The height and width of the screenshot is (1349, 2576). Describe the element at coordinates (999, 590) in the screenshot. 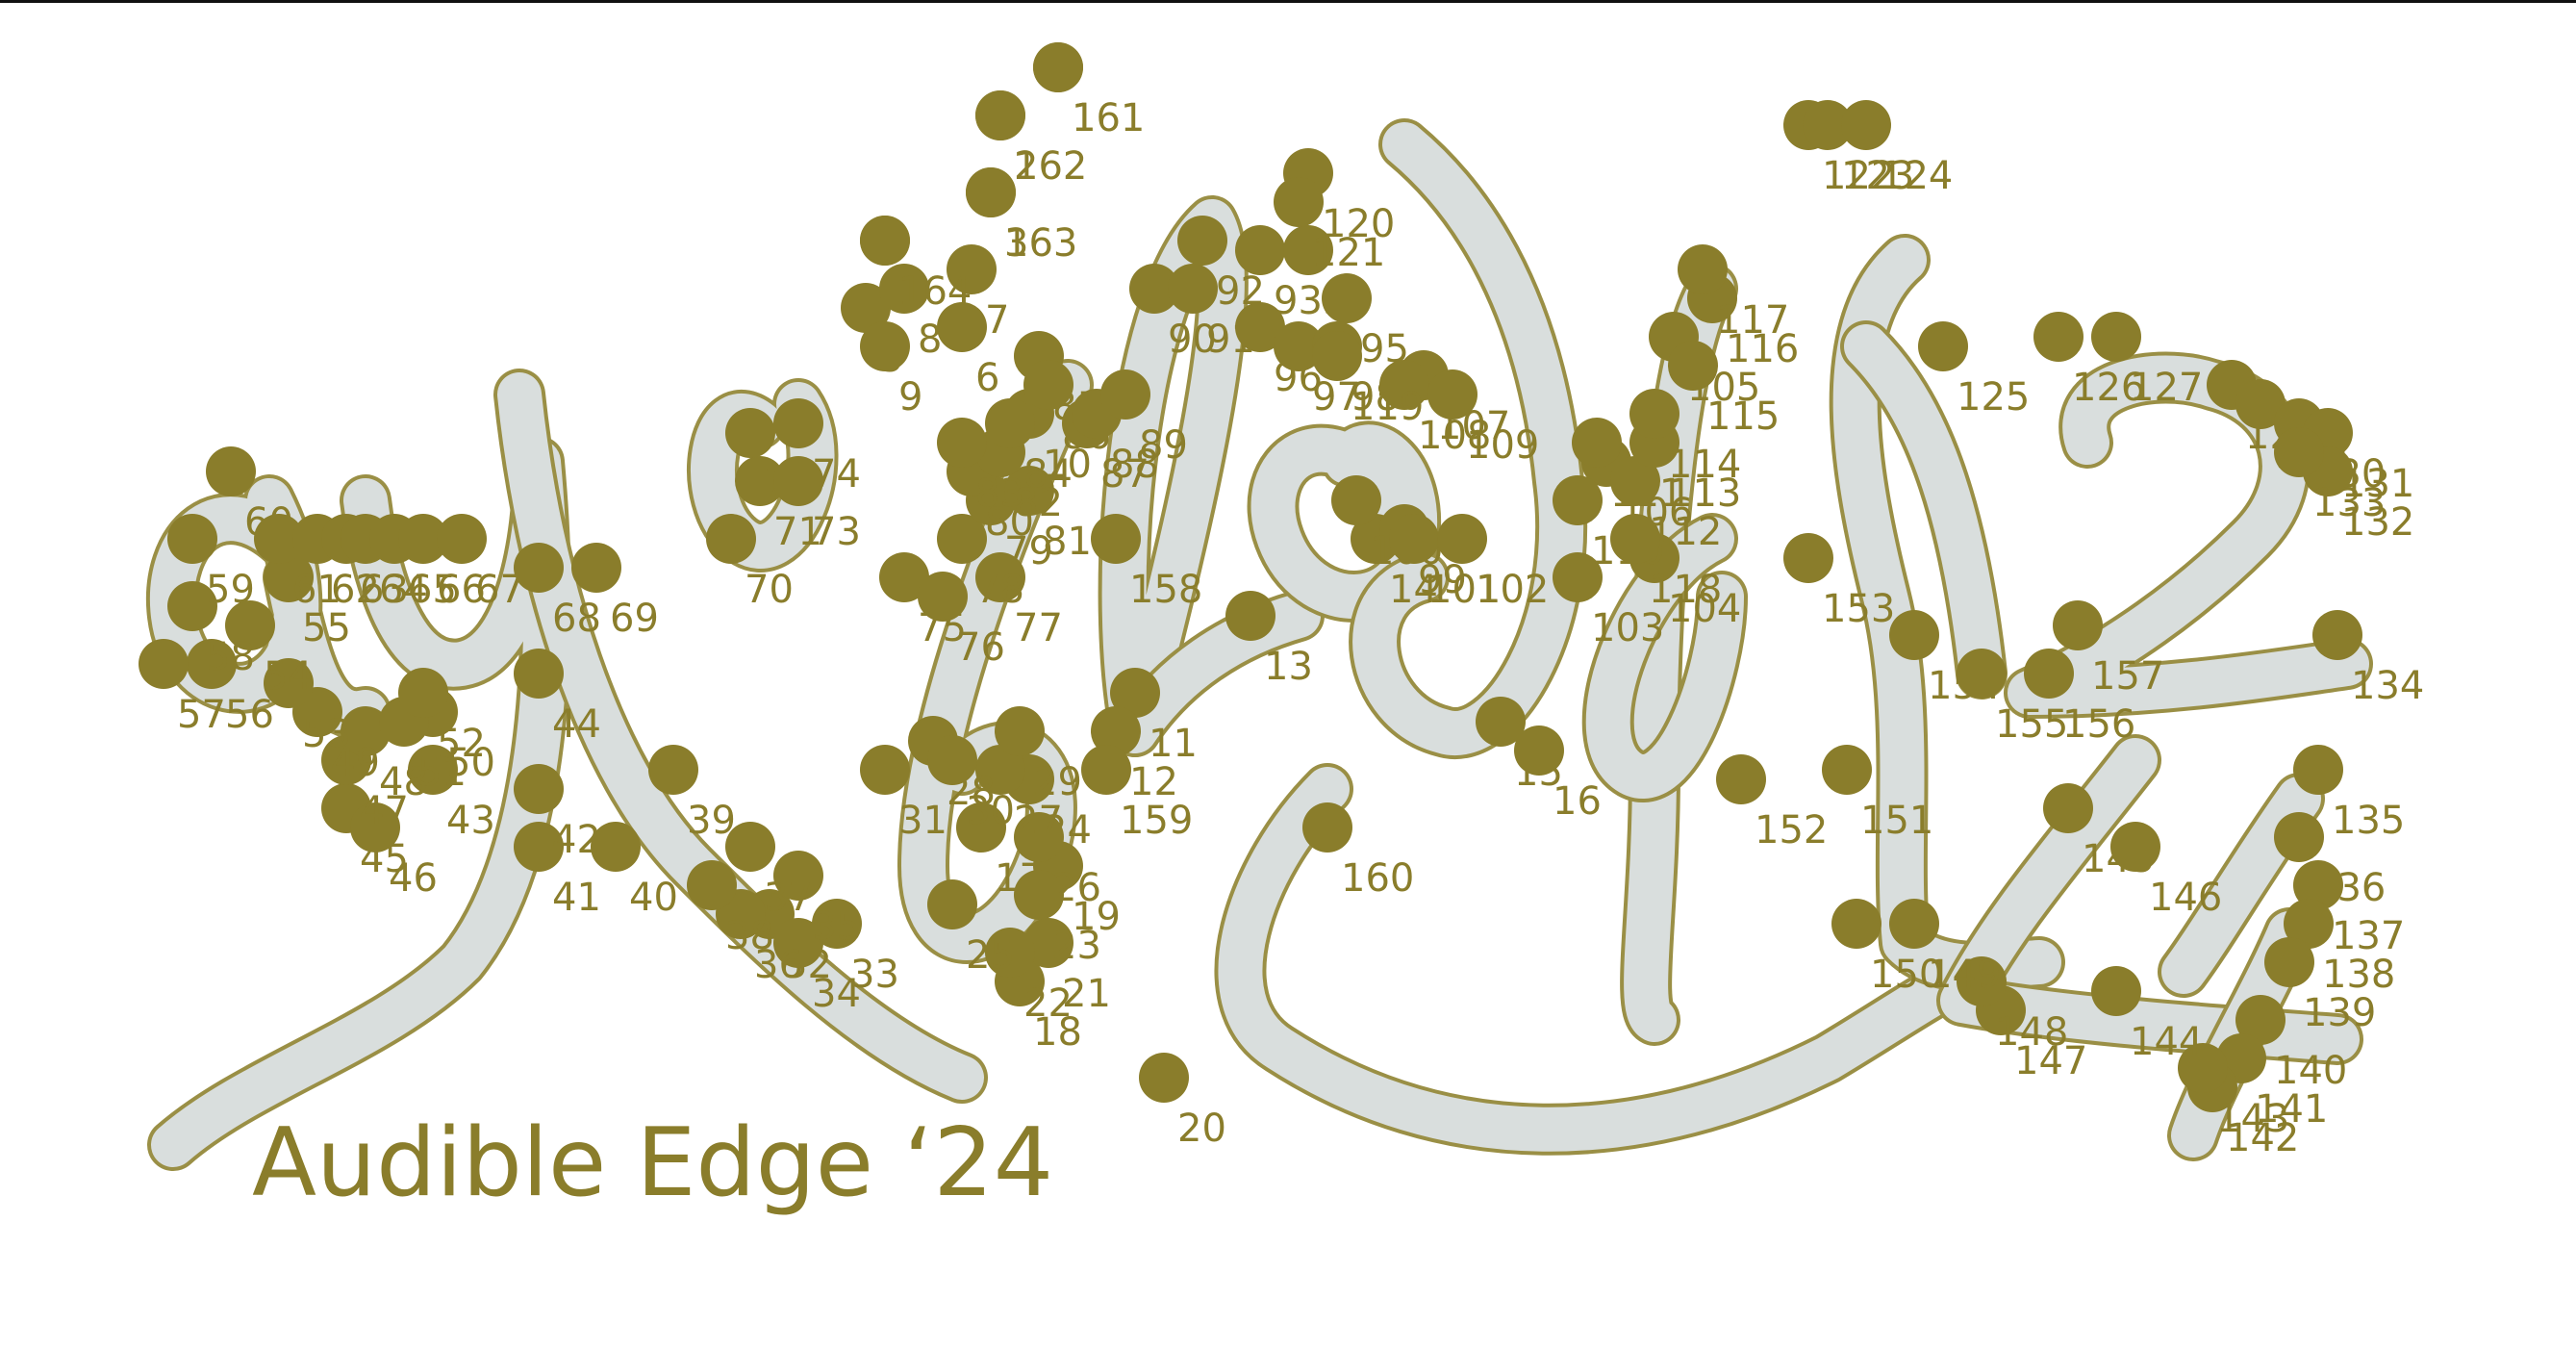

I see `point-label: 78` at that location.